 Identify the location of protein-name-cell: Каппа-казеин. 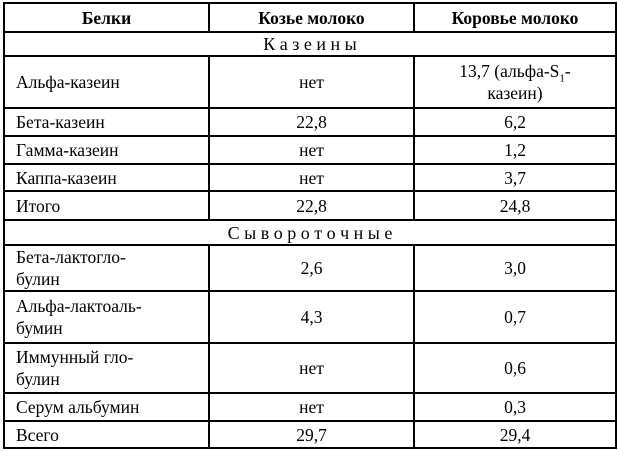
(106, 177).